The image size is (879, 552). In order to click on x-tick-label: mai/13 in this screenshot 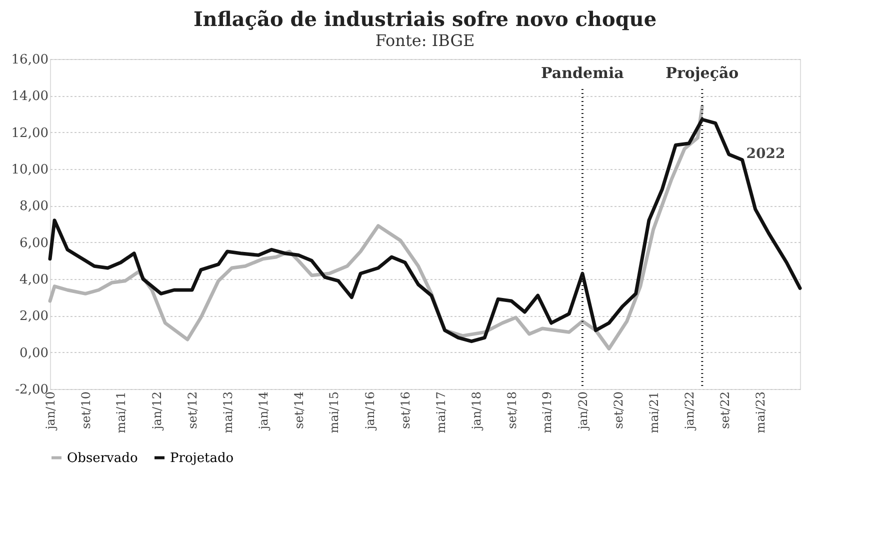, I will do `click(227, 413)`.